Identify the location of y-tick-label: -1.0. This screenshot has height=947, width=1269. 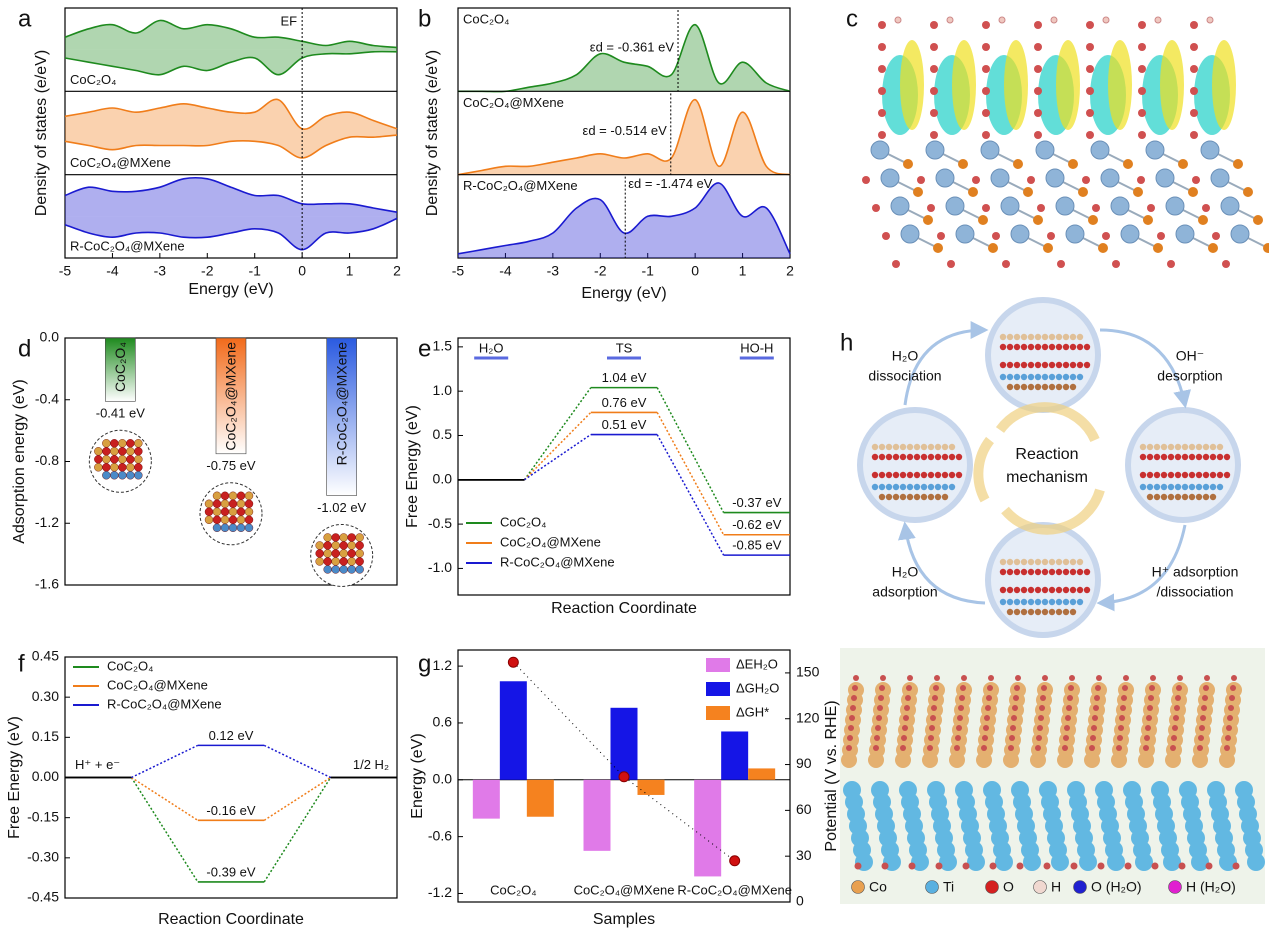
(440, 567).